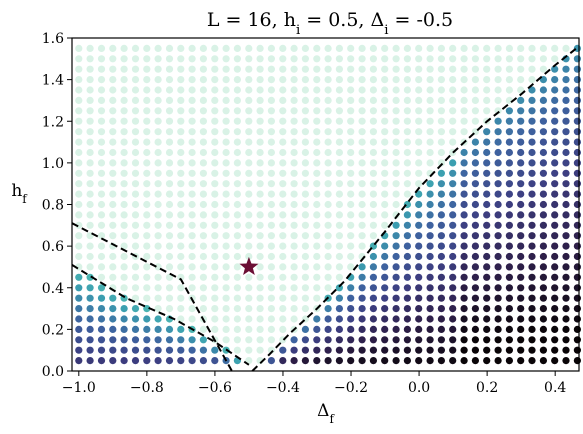 Image resolution: width=583 pixels, height=434 pixels. What do you see at coordinates (330, 23) in the screenshot?
I see `chart-title: L = 16, hi = 0.5, Δi = -0.5` at bounding box center [330, 23].